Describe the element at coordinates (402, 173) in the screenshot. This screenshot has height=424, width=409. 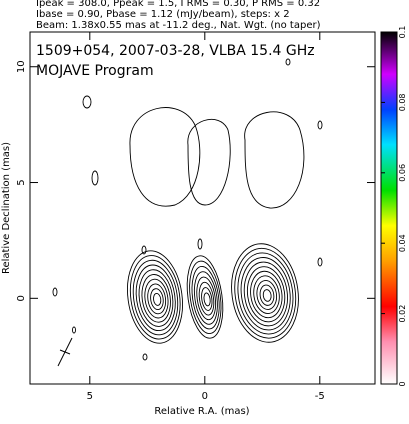
I see `colorbar-tick-label: 0.06` at that location.